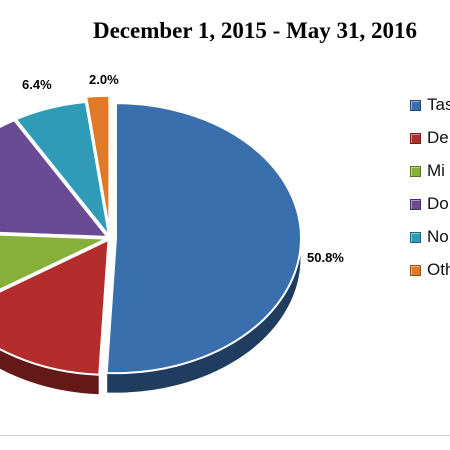 The image size is (450, 450). Describe the element at coordinates (438, 269) in the screenshot. I see `legend-label-oth: Oth` at that location.